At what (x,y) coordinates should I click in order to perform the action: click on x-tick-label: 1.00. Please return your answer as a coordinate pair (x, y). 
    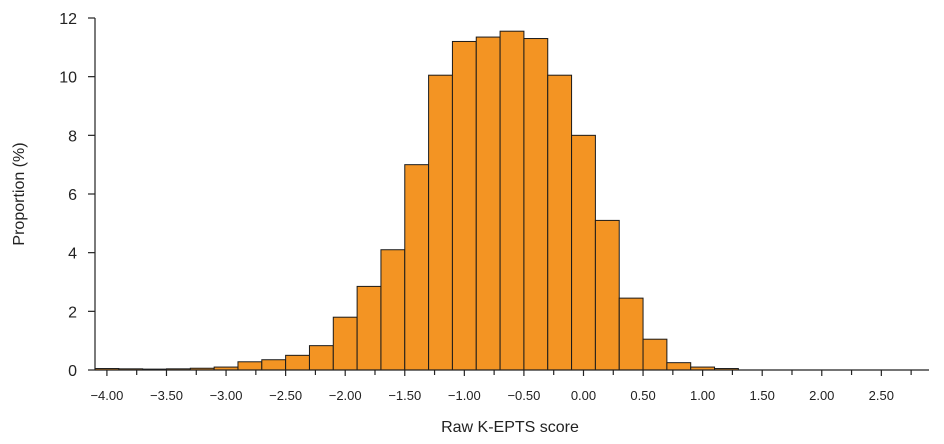
    Looking at the image, I should click on (702, 395).